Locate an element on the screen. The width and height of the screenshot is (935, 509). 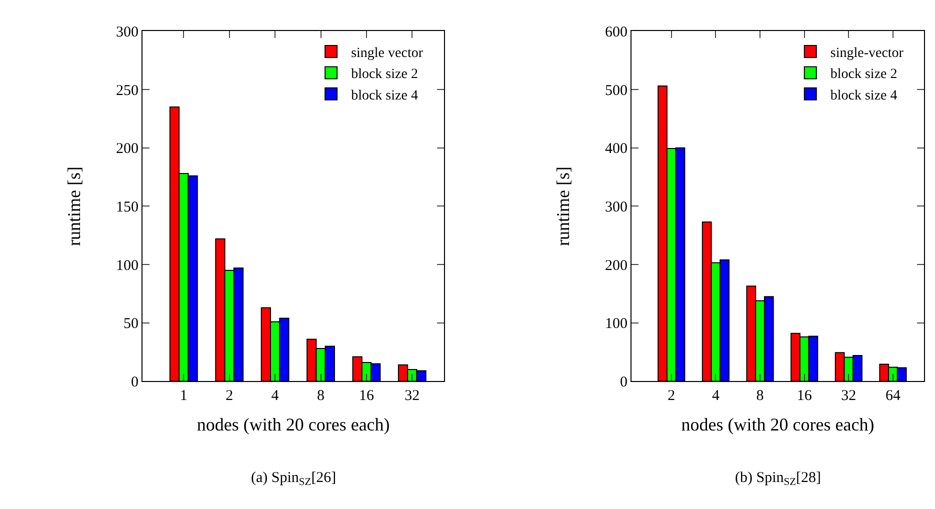
y-tick-label: 500 is located at coordinates (616, 90).